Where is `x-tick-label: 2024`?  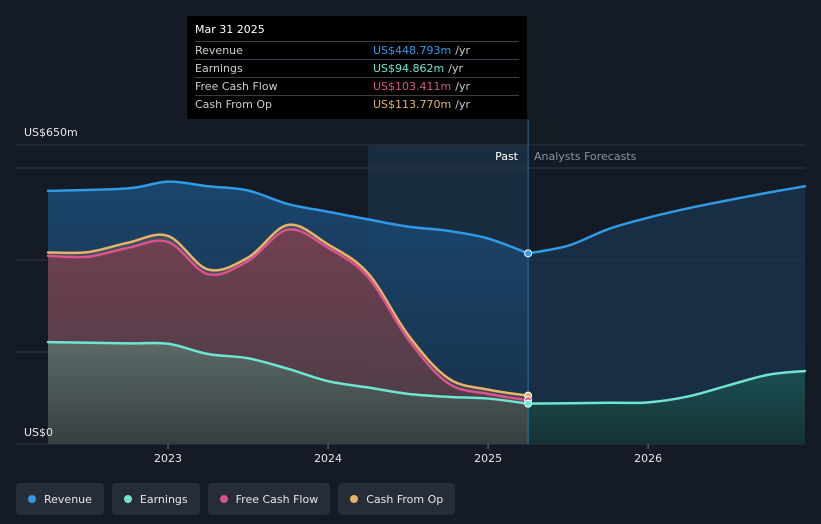
x-tick-label: 2024 is located at coordinates (328, 458).